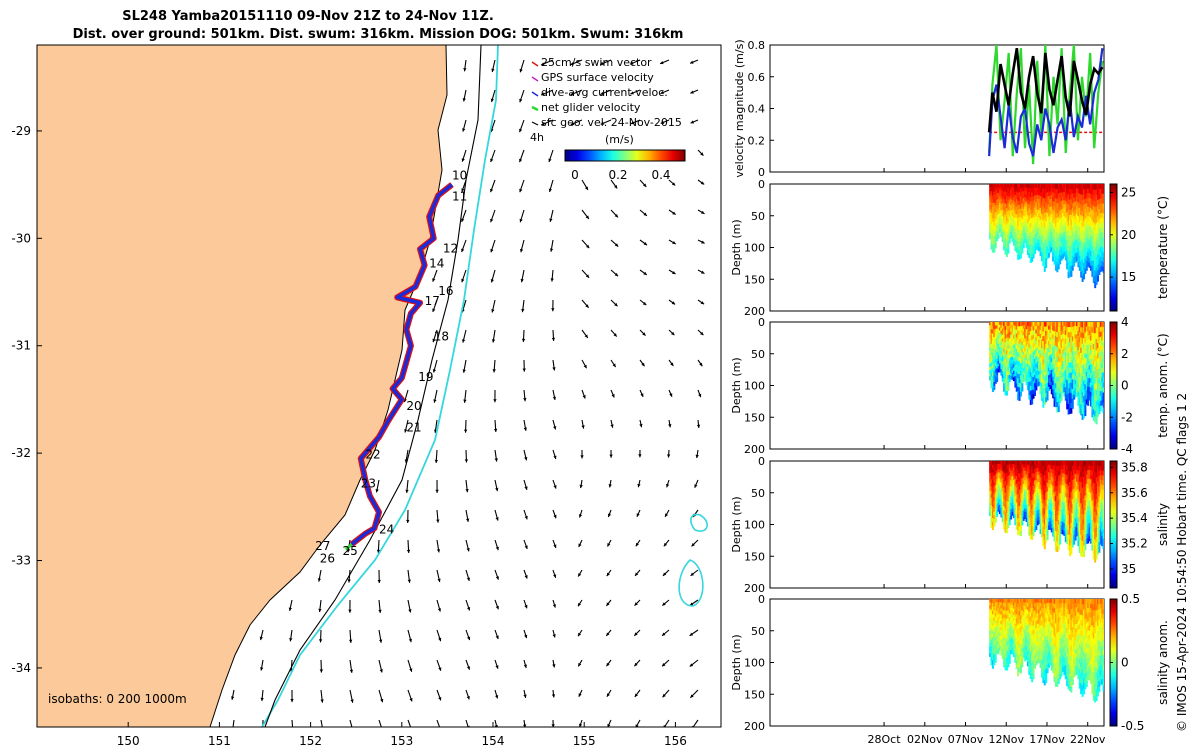 This screenshot has height=750, width=1200. What do you see at coordinates (754, 311) in the screenshot?
I see `temperature-section-ytick-200: 200` at bounding box center [754, 311].